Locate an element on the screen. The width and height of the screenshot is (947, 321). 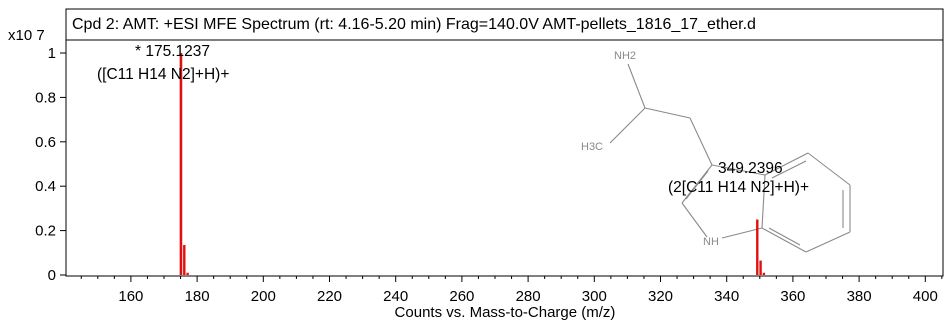
x-tick-label: 320 is located at coordinates (660, 296).